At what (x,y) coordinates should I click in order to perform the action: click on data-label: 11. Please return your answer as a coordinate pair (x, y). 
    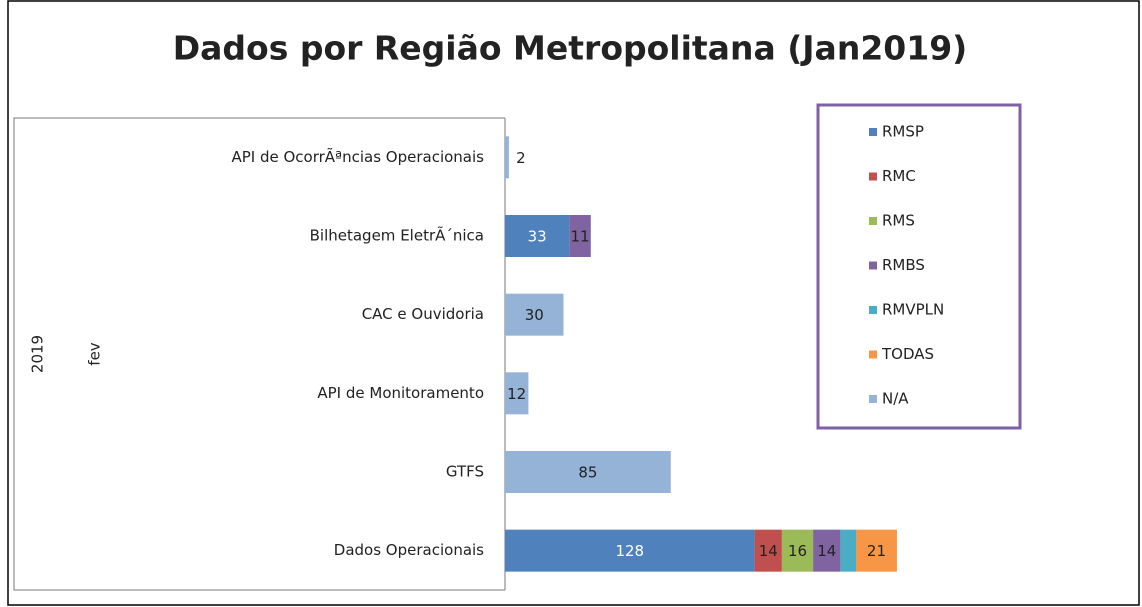
    Looking at the image, I should click on (580, 237).